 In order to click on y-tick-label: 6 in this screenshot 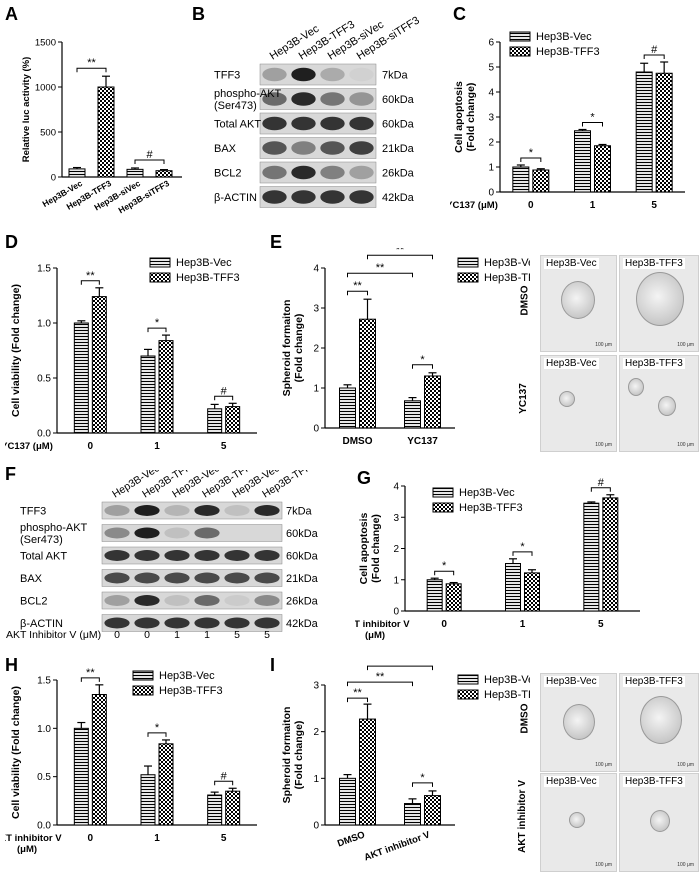, I will do `click(491, 43)`.